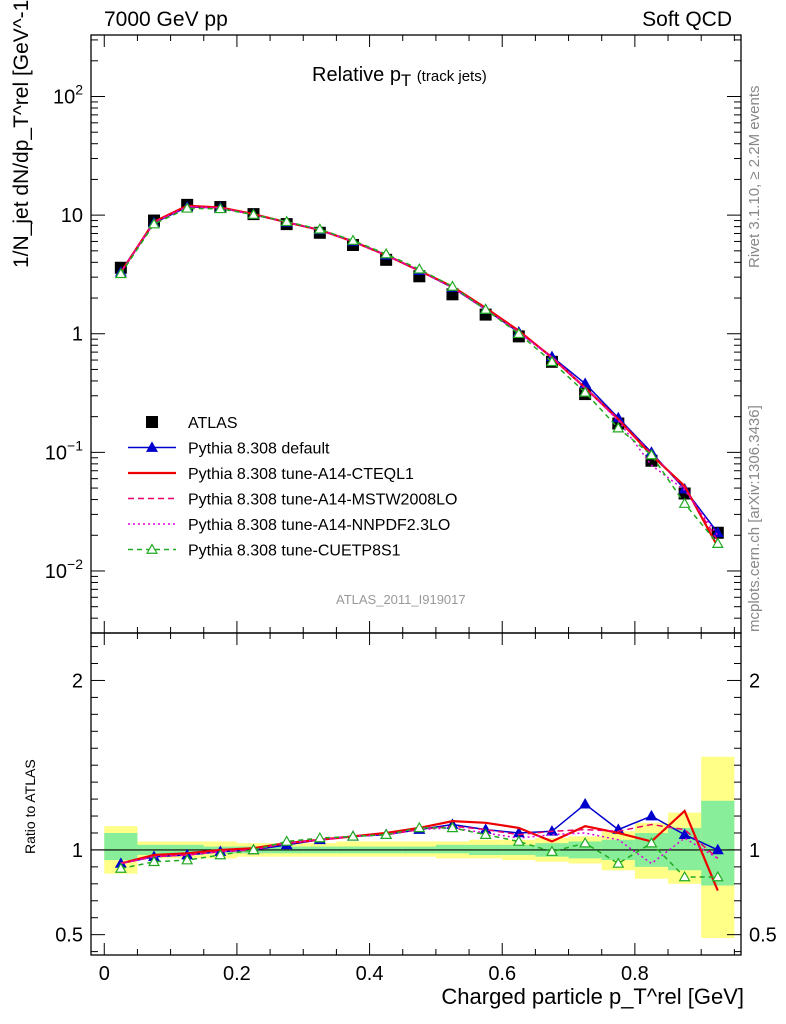 This screenshot has width=786, height=1024. Describe the element at coordinates (754, 681) in the screenshot. I see `ratio-tick-label-right: 2` at that location.